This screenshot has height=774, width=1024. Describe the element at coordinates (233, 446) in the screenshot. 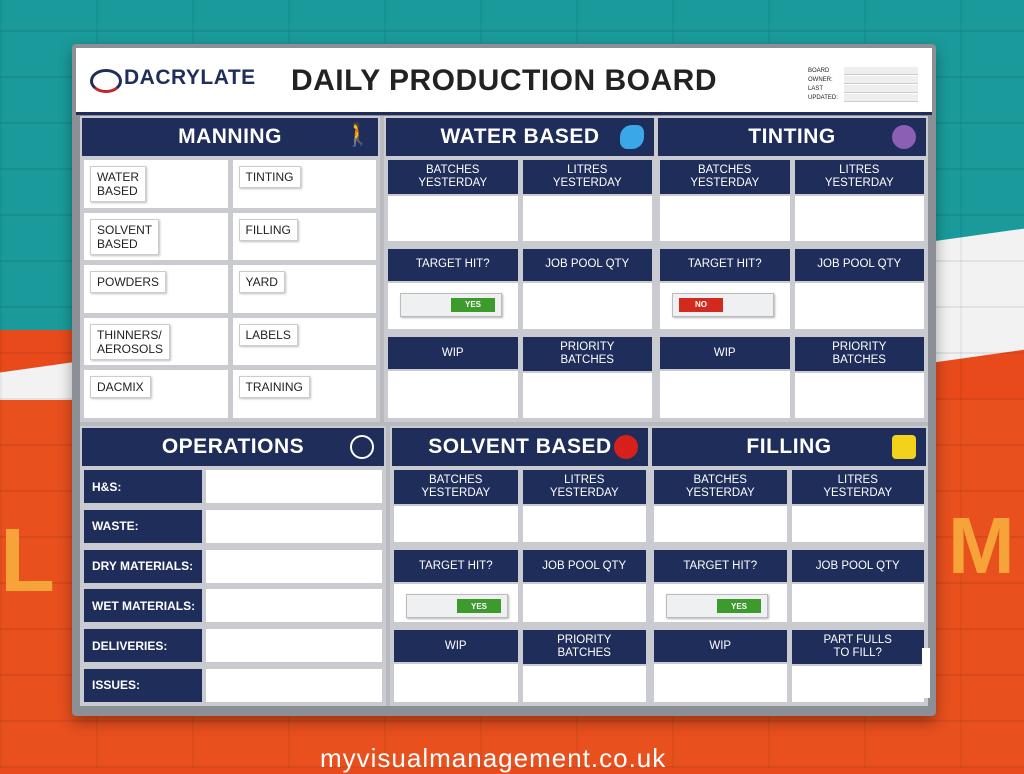

I see `operations-title-text: OPERATIONS` at that location.